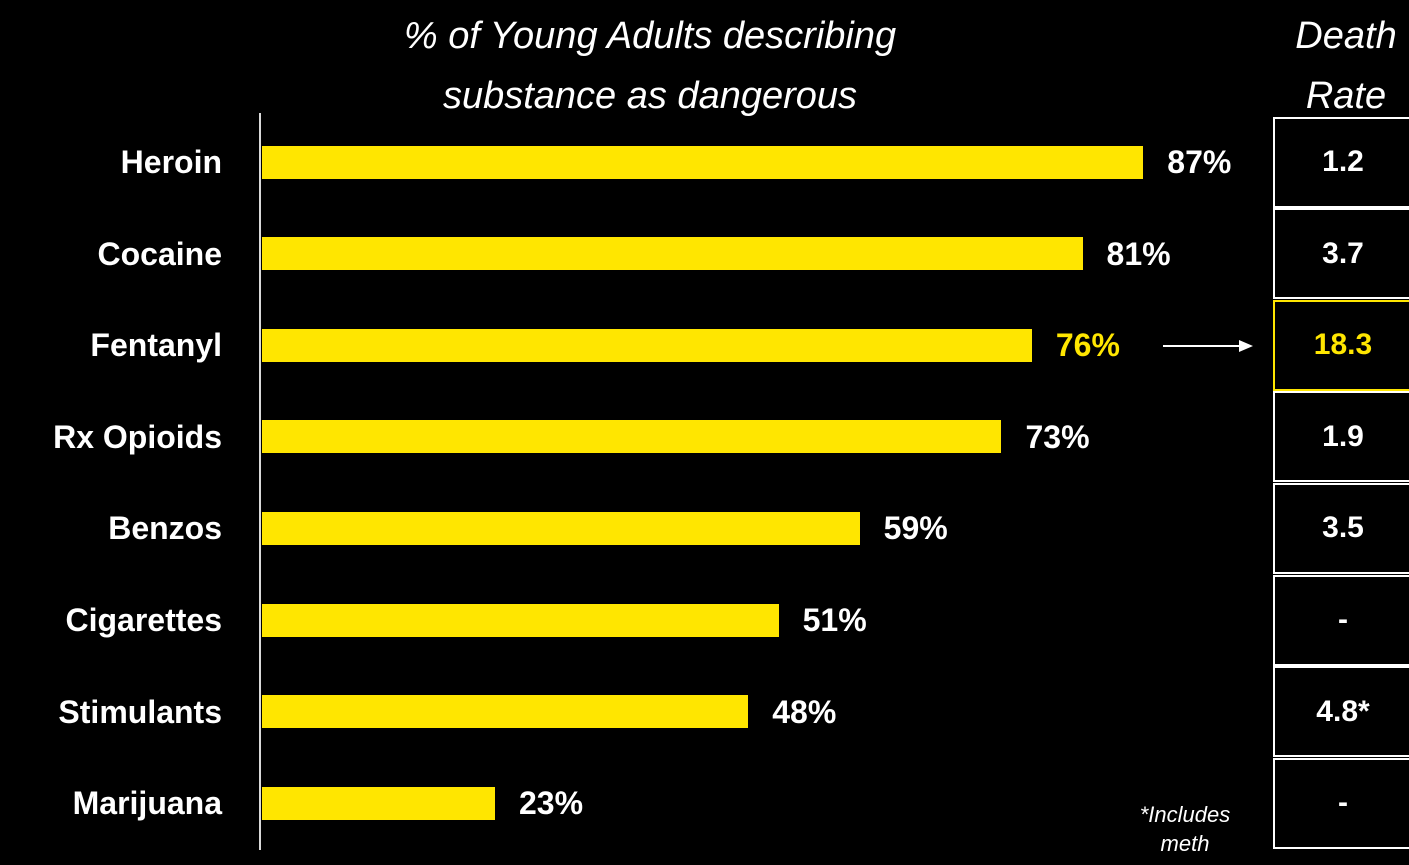  Describe the element at coordinates (834, 620) in the screenshot. I see `value-label-cigarettes: 51%` at that location.